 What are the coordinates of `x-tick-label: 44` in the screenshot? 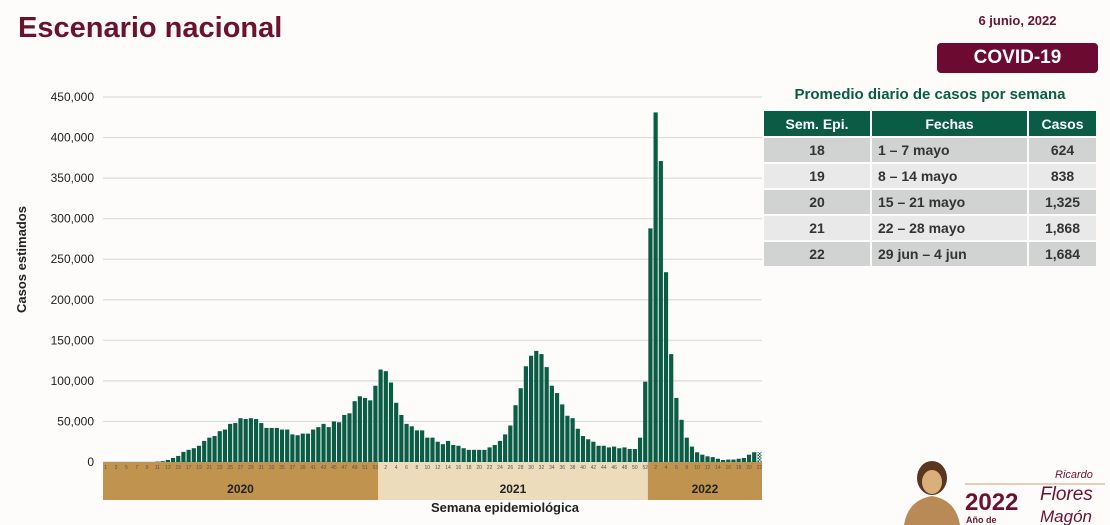 It's located at (604, 468).